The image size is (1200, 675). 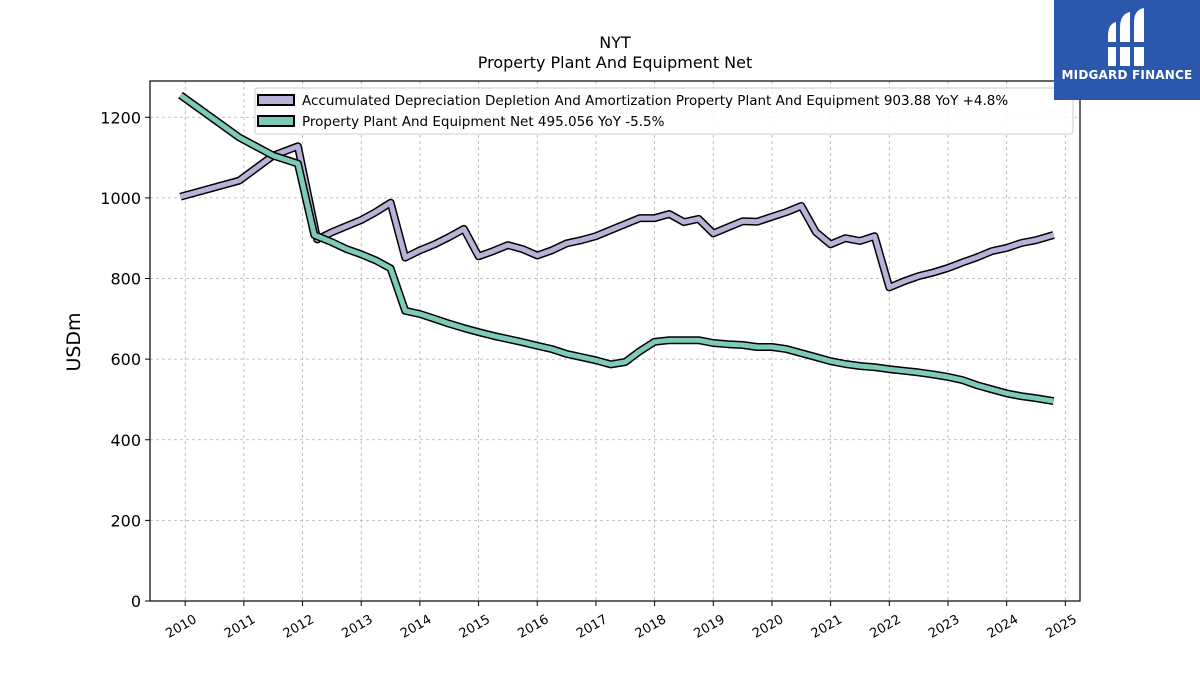 I want to click on y-tick-label: 1000, so click(x=120, y=198).